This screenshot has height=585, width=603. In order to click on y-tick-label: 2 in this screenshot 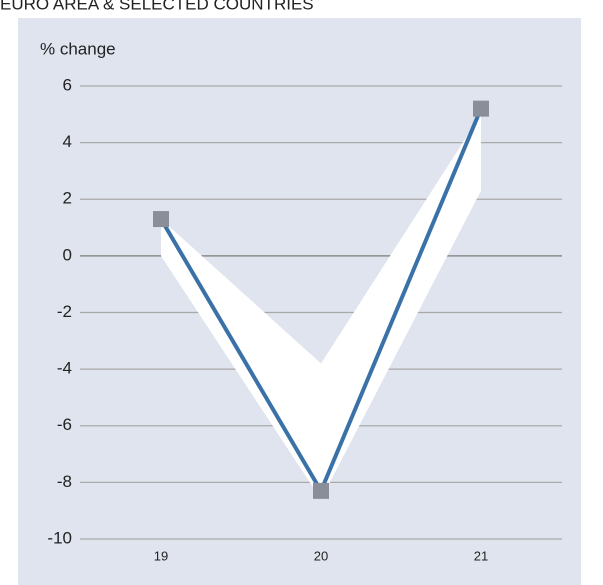, I will do `click(67, 198)`.